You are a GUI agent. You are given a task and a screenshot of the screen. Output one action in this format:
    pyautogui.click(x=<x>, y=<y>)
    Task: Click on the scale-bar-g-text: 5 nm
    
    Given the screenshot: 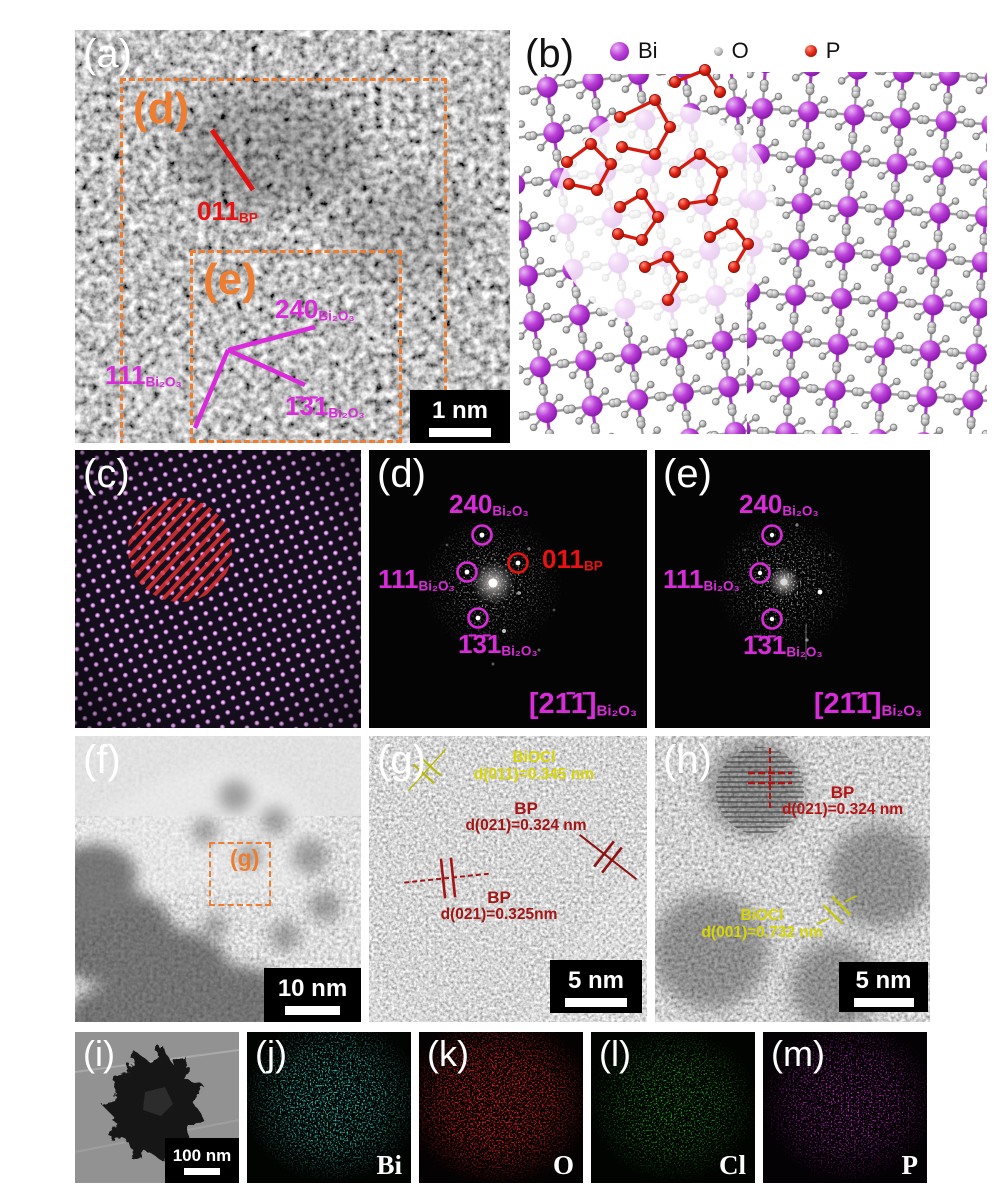 What is the action you would take?
    pyautogui.click(x=595, y=980)
    